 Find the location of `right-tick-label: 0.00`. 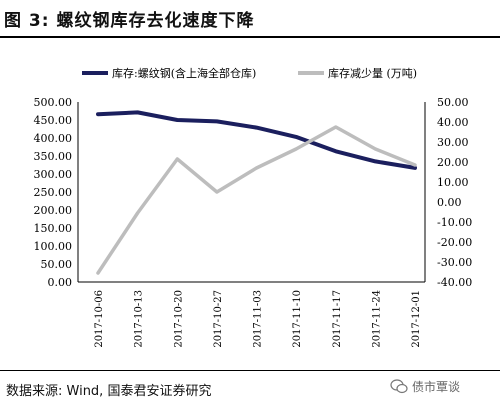

right-tick-label: 0.00 is located at coordinates (449, 202).